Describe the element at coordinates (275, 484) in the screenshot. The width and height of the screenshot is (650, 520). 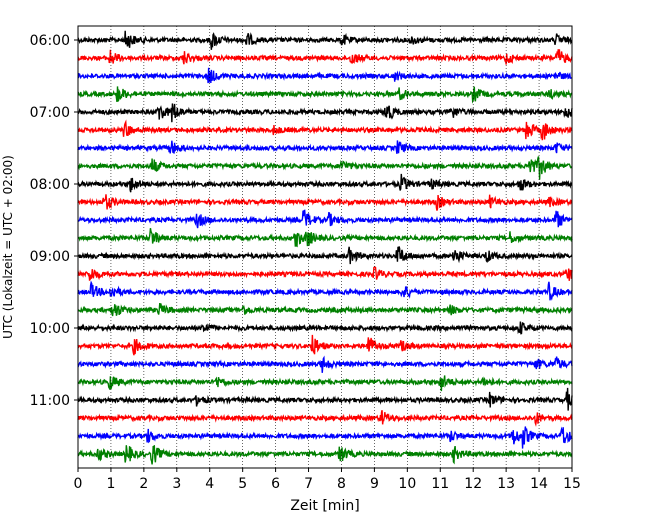
I see `x-tick-label: 6` at that location.